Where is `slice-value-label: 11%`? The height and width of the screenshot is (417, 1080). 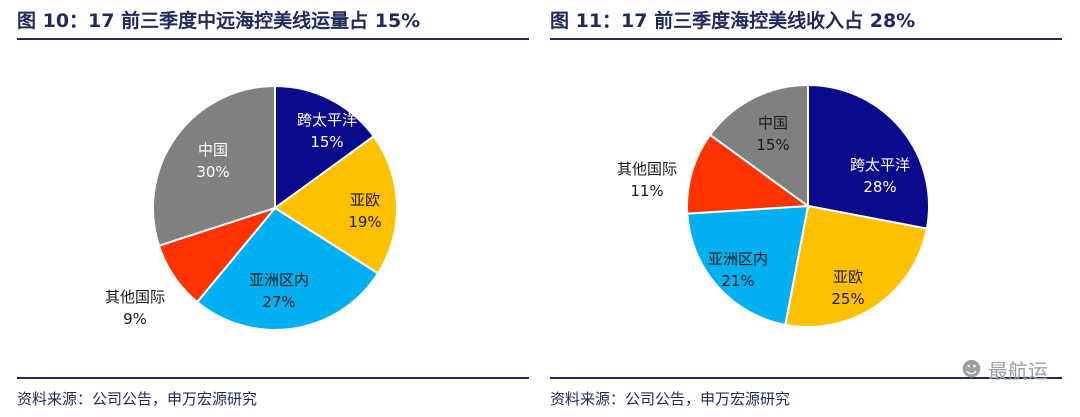 slice-value-label: 11% is located at coordinates (646, 191).